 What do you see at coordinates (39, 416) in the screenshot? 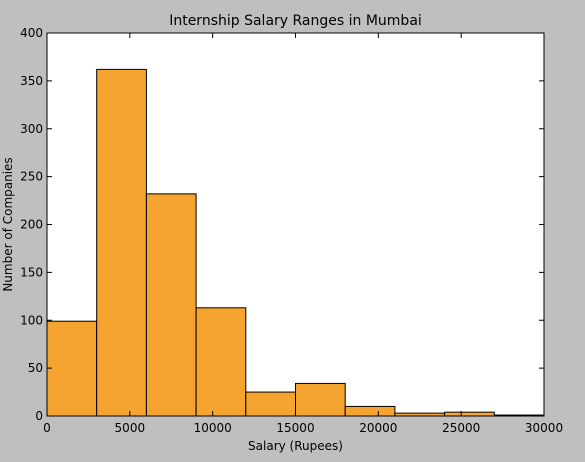
I see `y-tick-label-0: 0` at bounding box center [39, 416].